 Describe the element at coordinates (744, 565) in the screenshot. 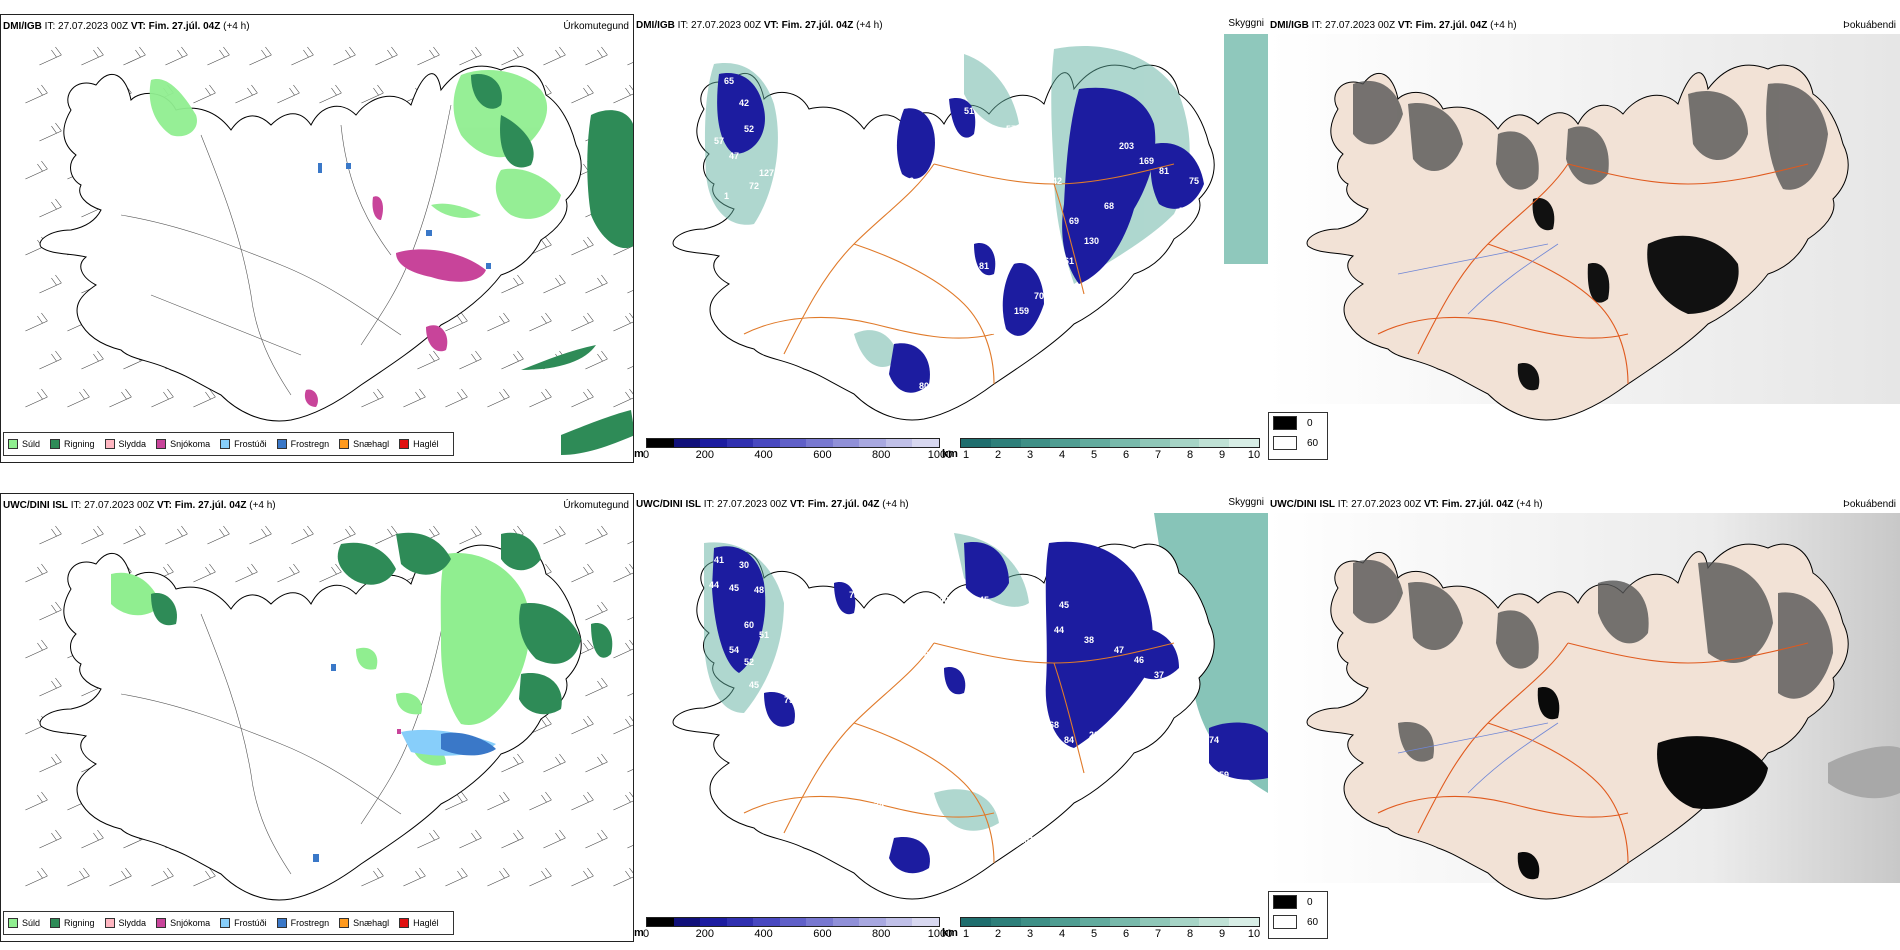

I see `cloudbase-value-label: 30` at that location.